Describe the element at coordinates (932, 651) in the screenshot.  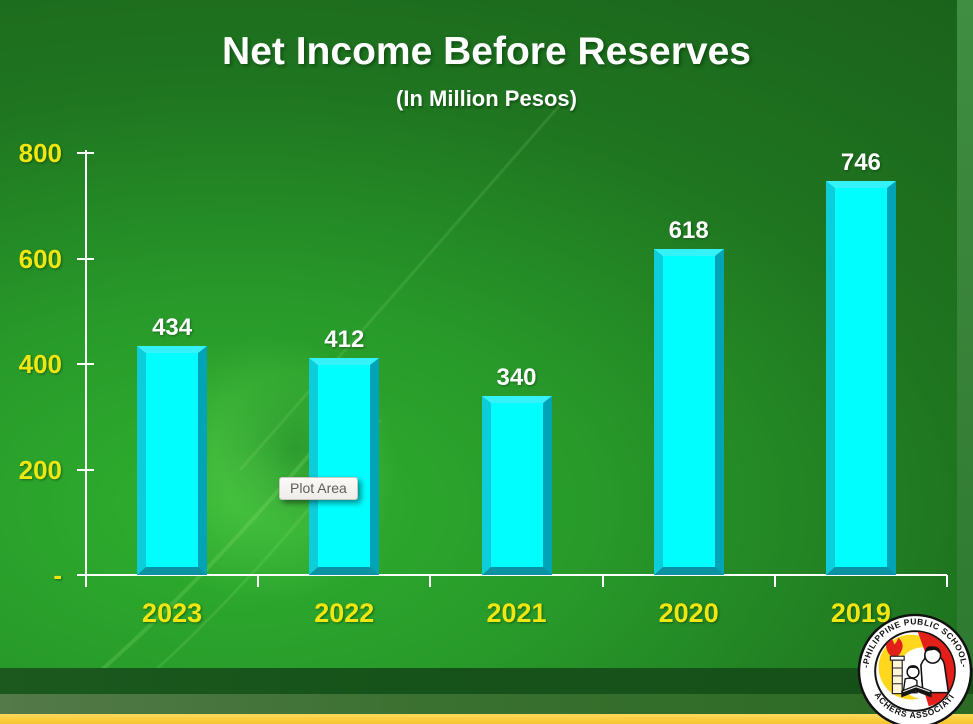
I see `logo-teacher-hair` at that location.